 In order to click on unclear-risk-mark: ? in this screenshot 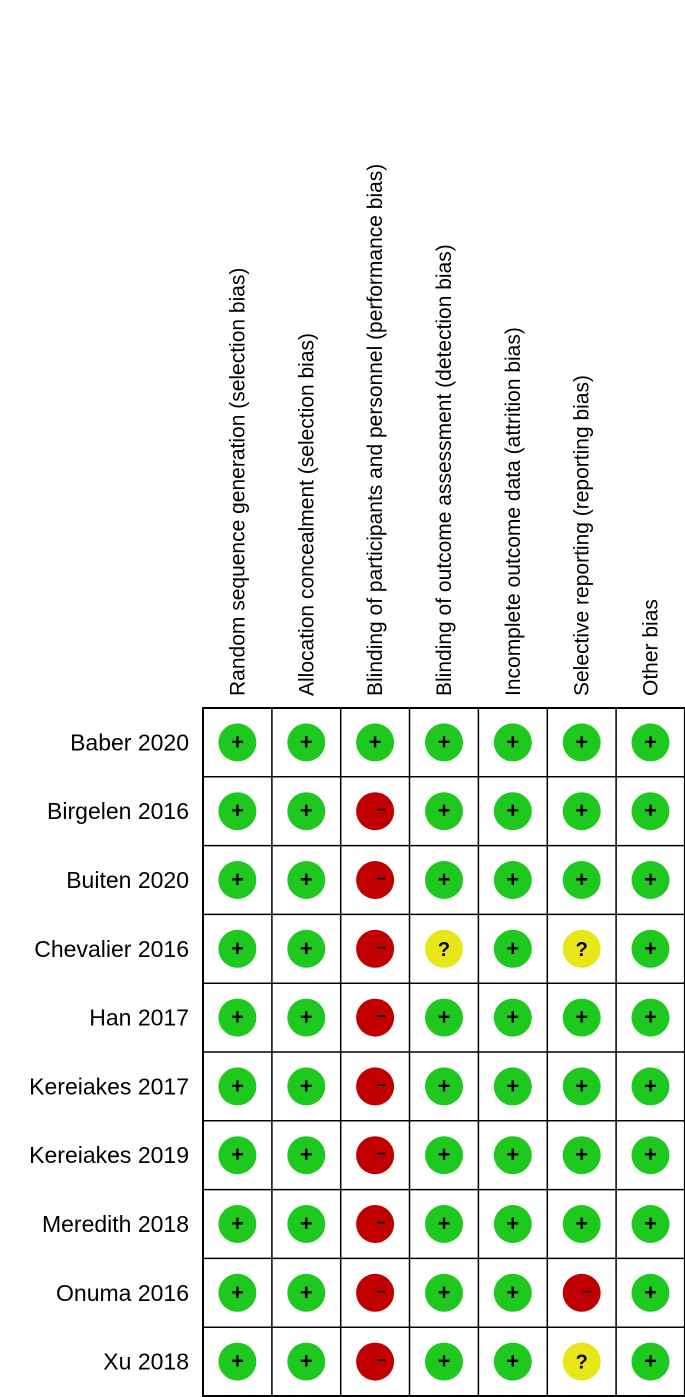, I will do `click(581, 1361)`.